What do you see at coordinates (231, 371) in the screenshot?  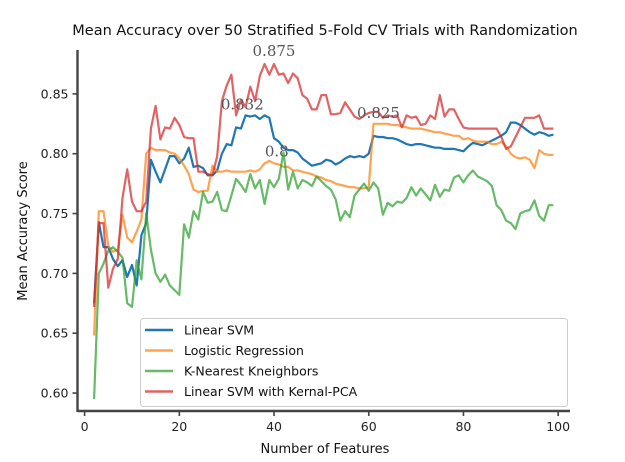 I see `legend-item: K-Nearest Kneighbors` at bounding box center [231, 371].